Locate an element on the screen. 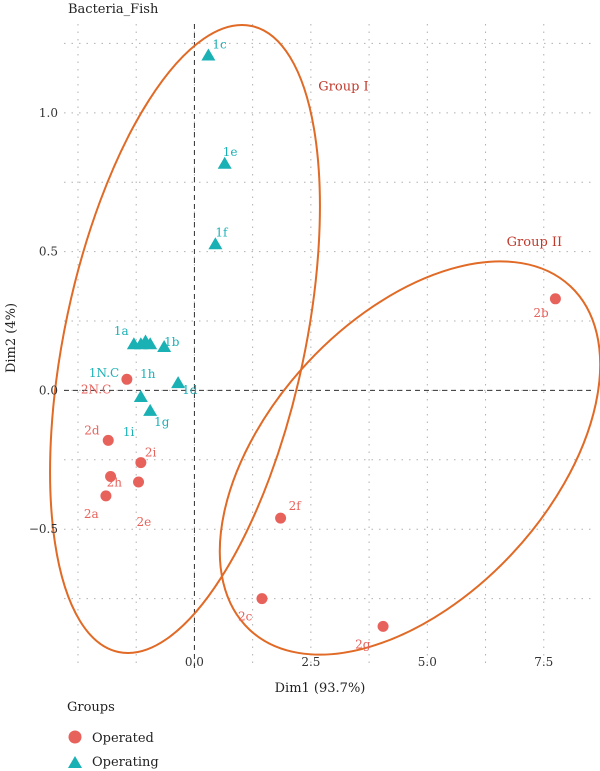 The image size is (600, 771). label-2NC: 2N.C is located at coordinates (96, 389).